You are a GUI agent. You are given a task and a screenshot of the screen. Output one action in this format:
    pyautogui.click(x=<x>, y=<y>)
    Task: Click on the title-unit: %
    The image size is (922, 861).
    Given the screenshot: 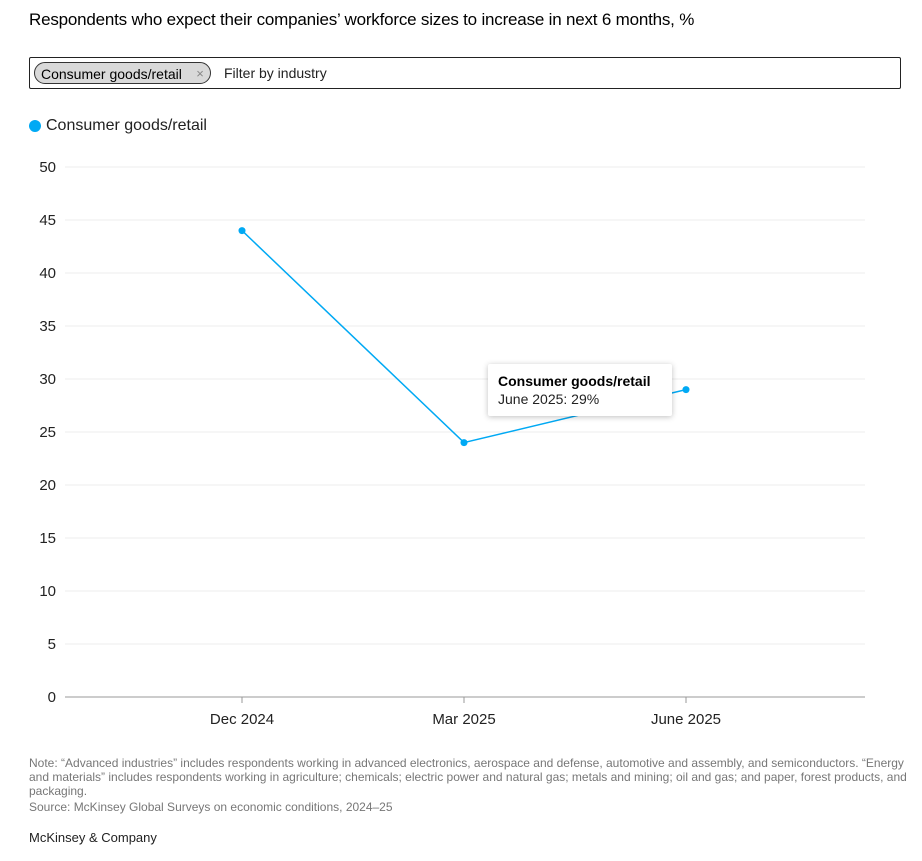 What is the action you would take?
    pyautogui.click(x=687, y=19)
    